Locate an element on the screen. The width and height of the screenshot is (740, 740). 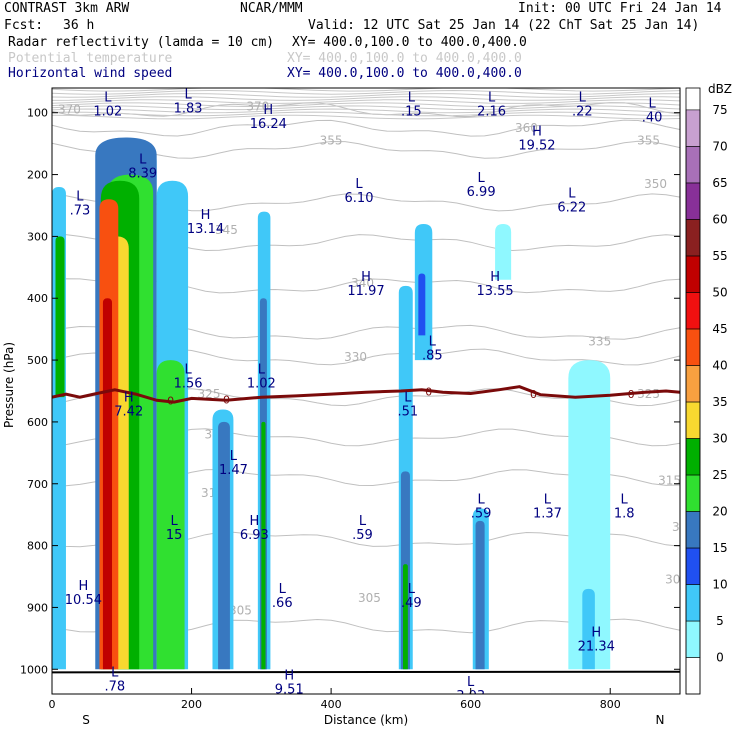
theta-label: 335 is located at coordinates (599, 342).